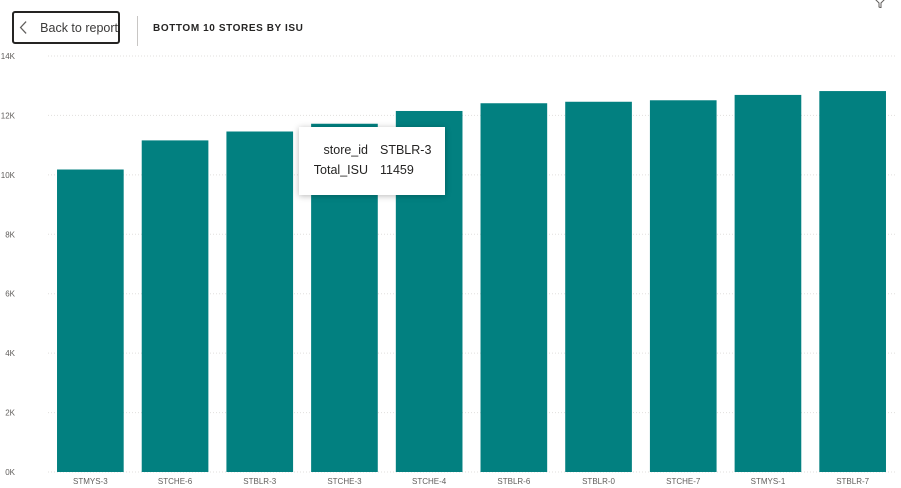 The image size is (901, 488). What do you see at coordinates (683, 481) in the screenshot?
I see `x-tick-label: STCHE-7` at bounding box center [683, 481].